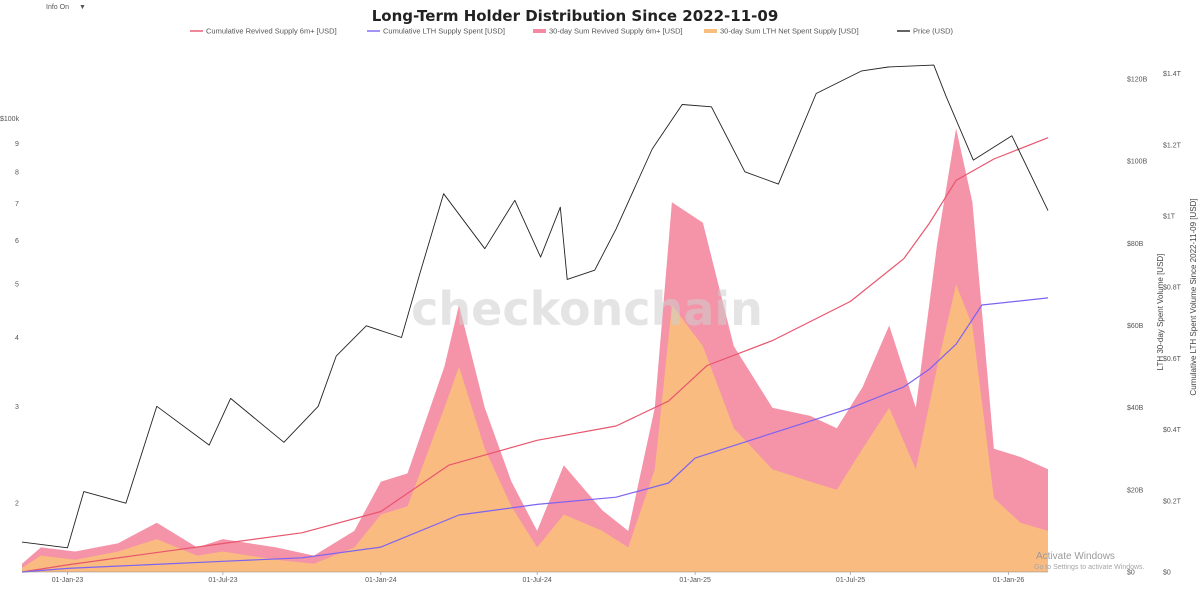 Image resolution: width=1200 pixels, height=595 pixels. What do you see at coordinates (1009, 580) in the screenshot?
I see `x-tick-label-6: 01-Jan-26` at bounding box center [1009, 580].